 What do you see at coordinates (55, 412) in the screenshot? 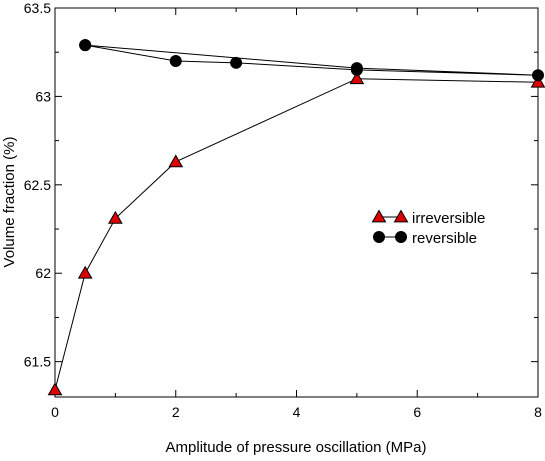
I see `x-tick-label: 0` at bounding box center [55, 412].